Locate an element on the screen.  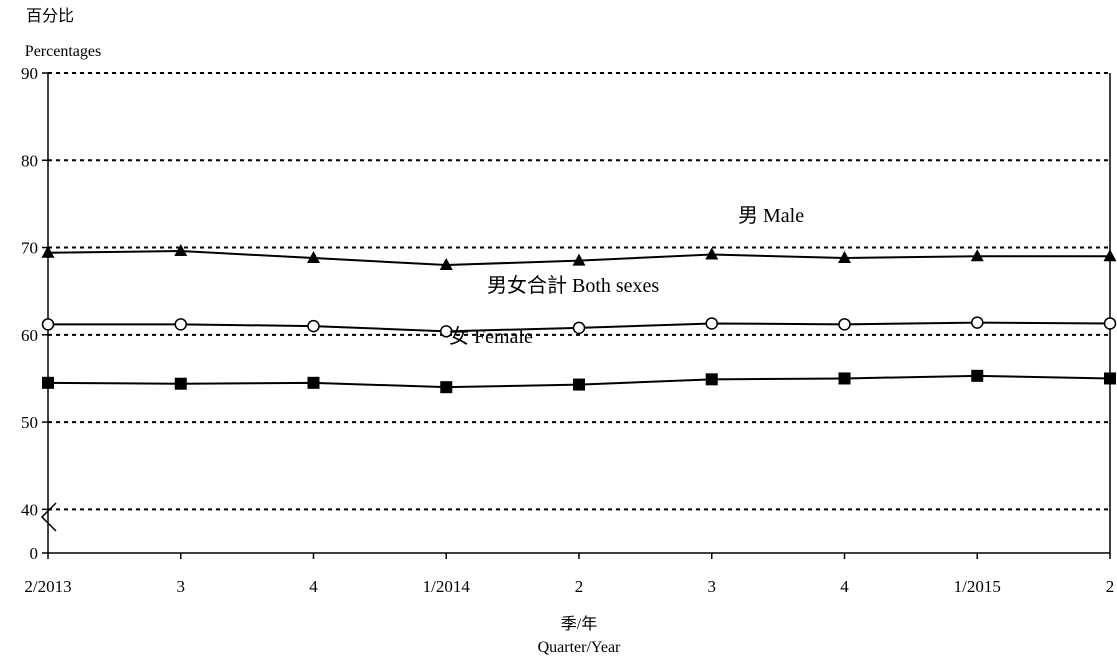
x-tick-label-6: 4 is located at coordinates (844, 586).